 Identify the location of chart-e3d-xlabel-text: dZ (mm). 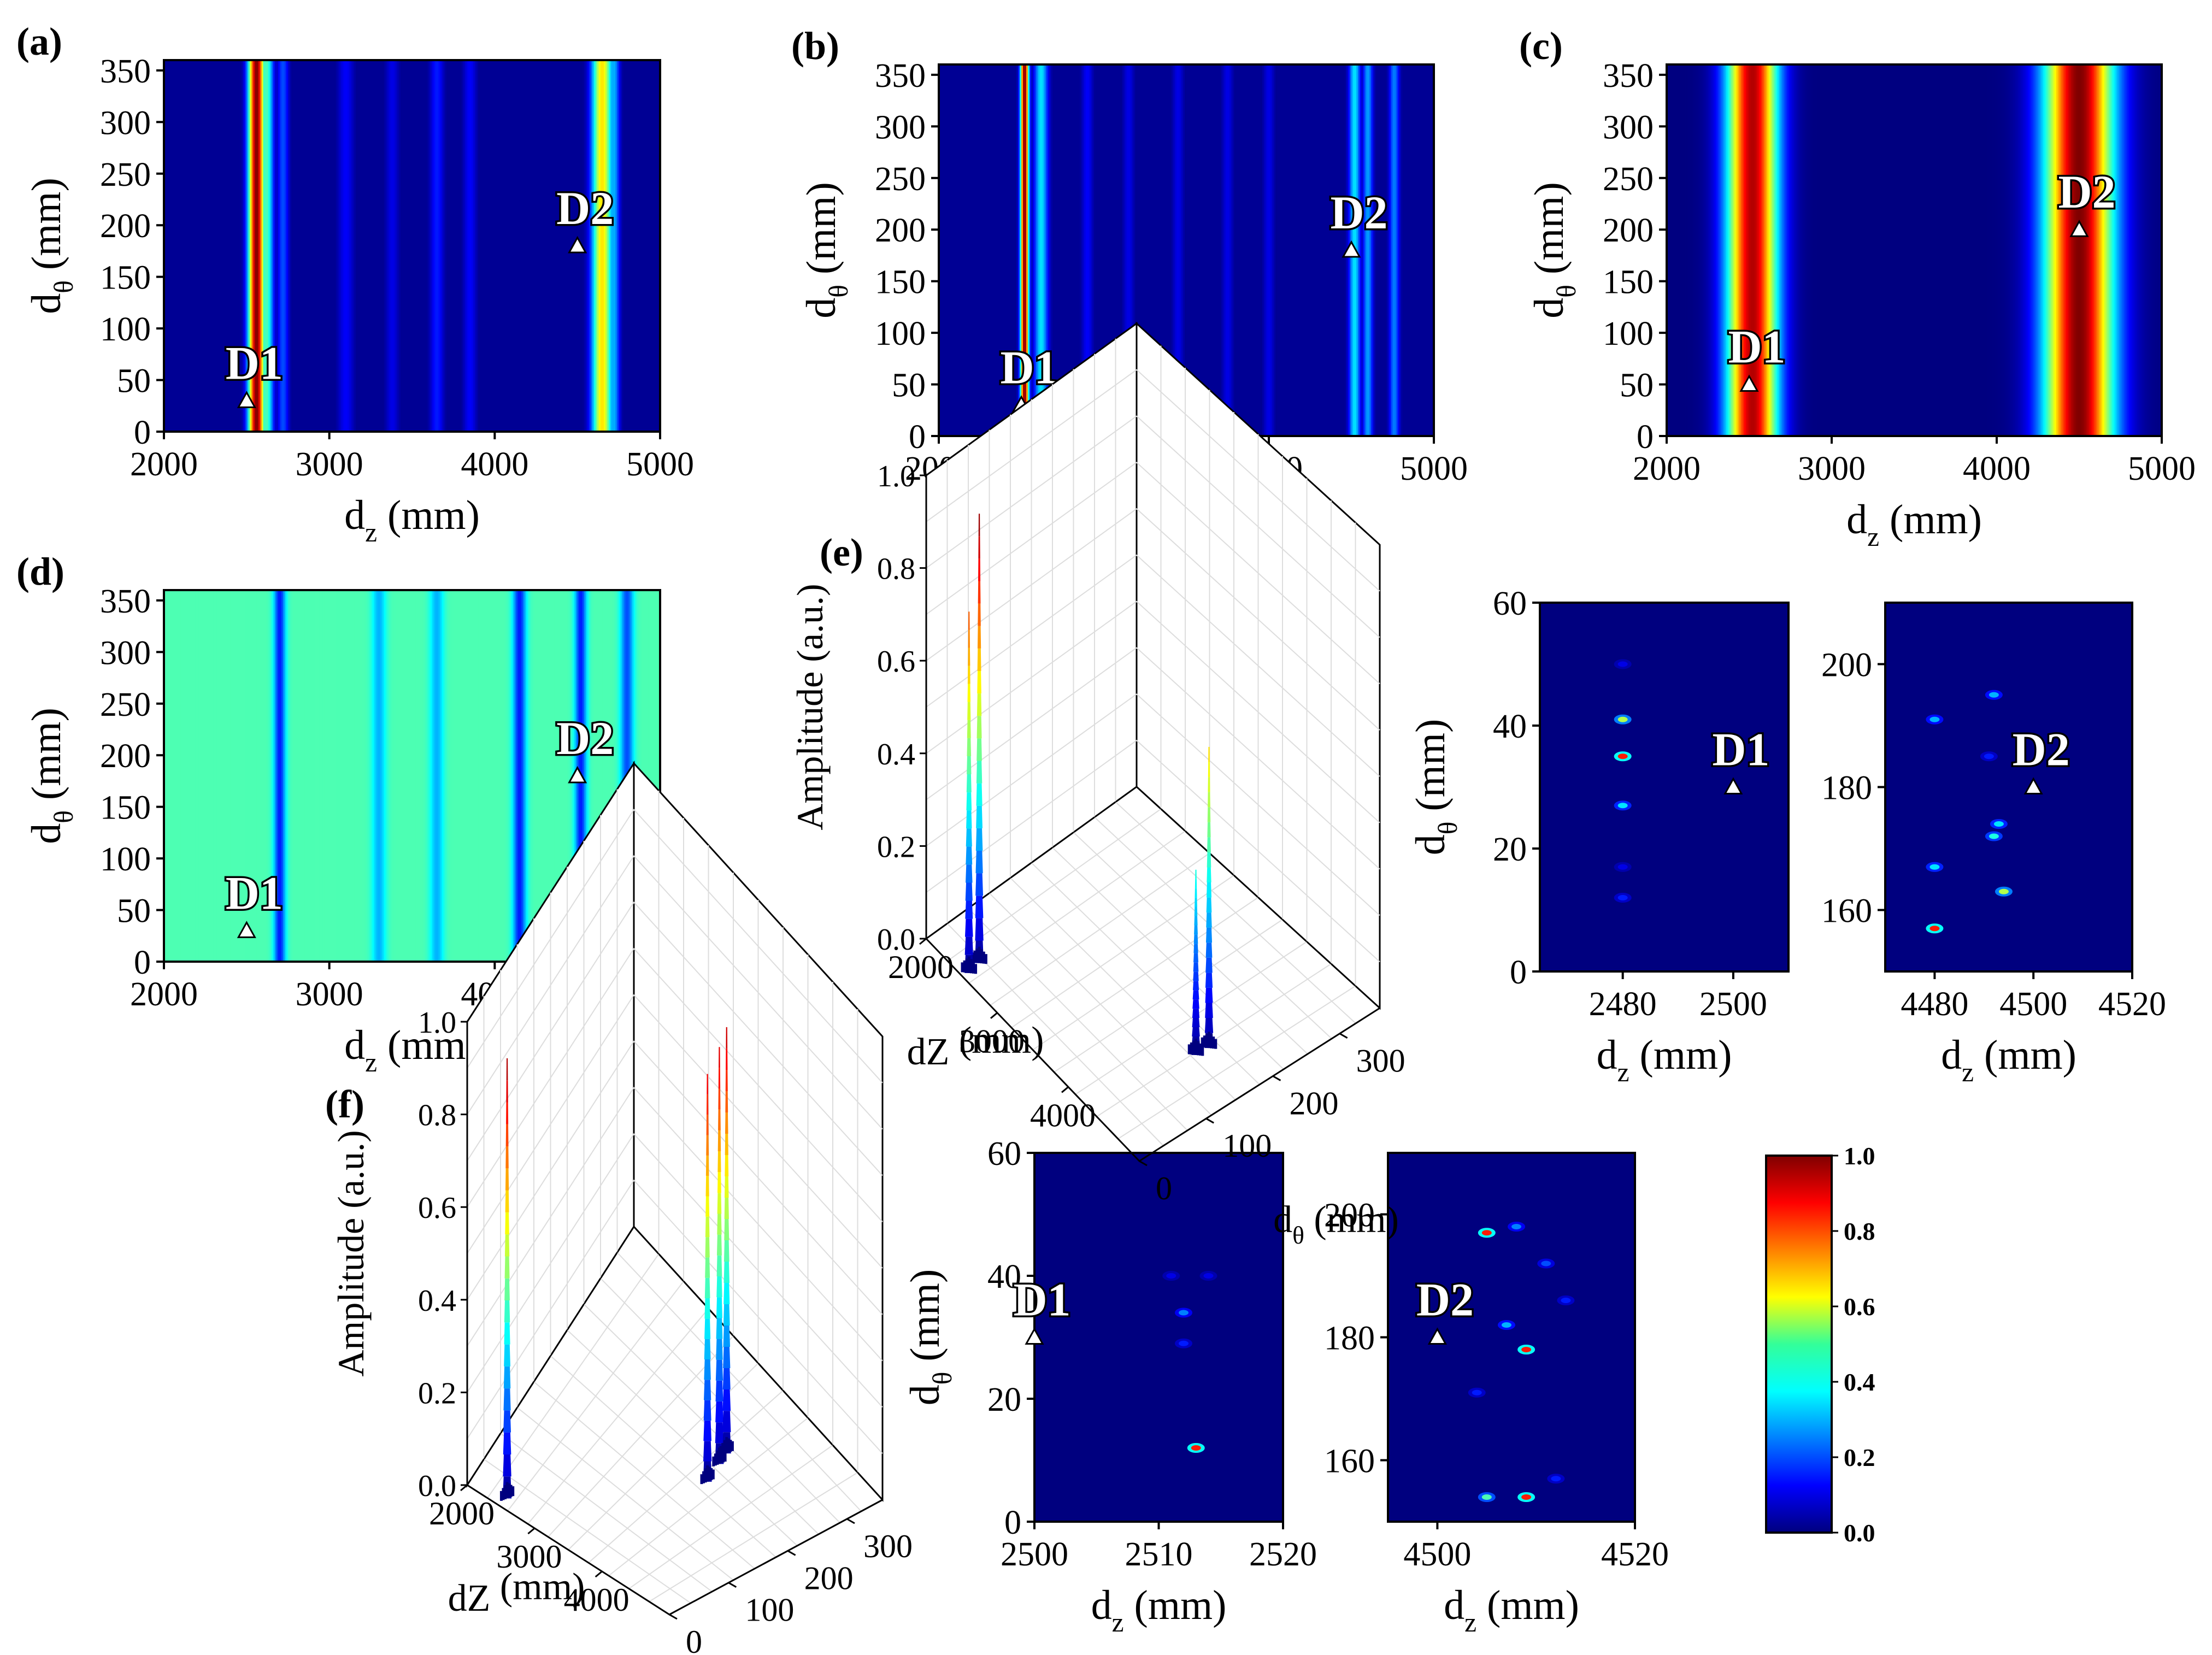
(975, 1046).